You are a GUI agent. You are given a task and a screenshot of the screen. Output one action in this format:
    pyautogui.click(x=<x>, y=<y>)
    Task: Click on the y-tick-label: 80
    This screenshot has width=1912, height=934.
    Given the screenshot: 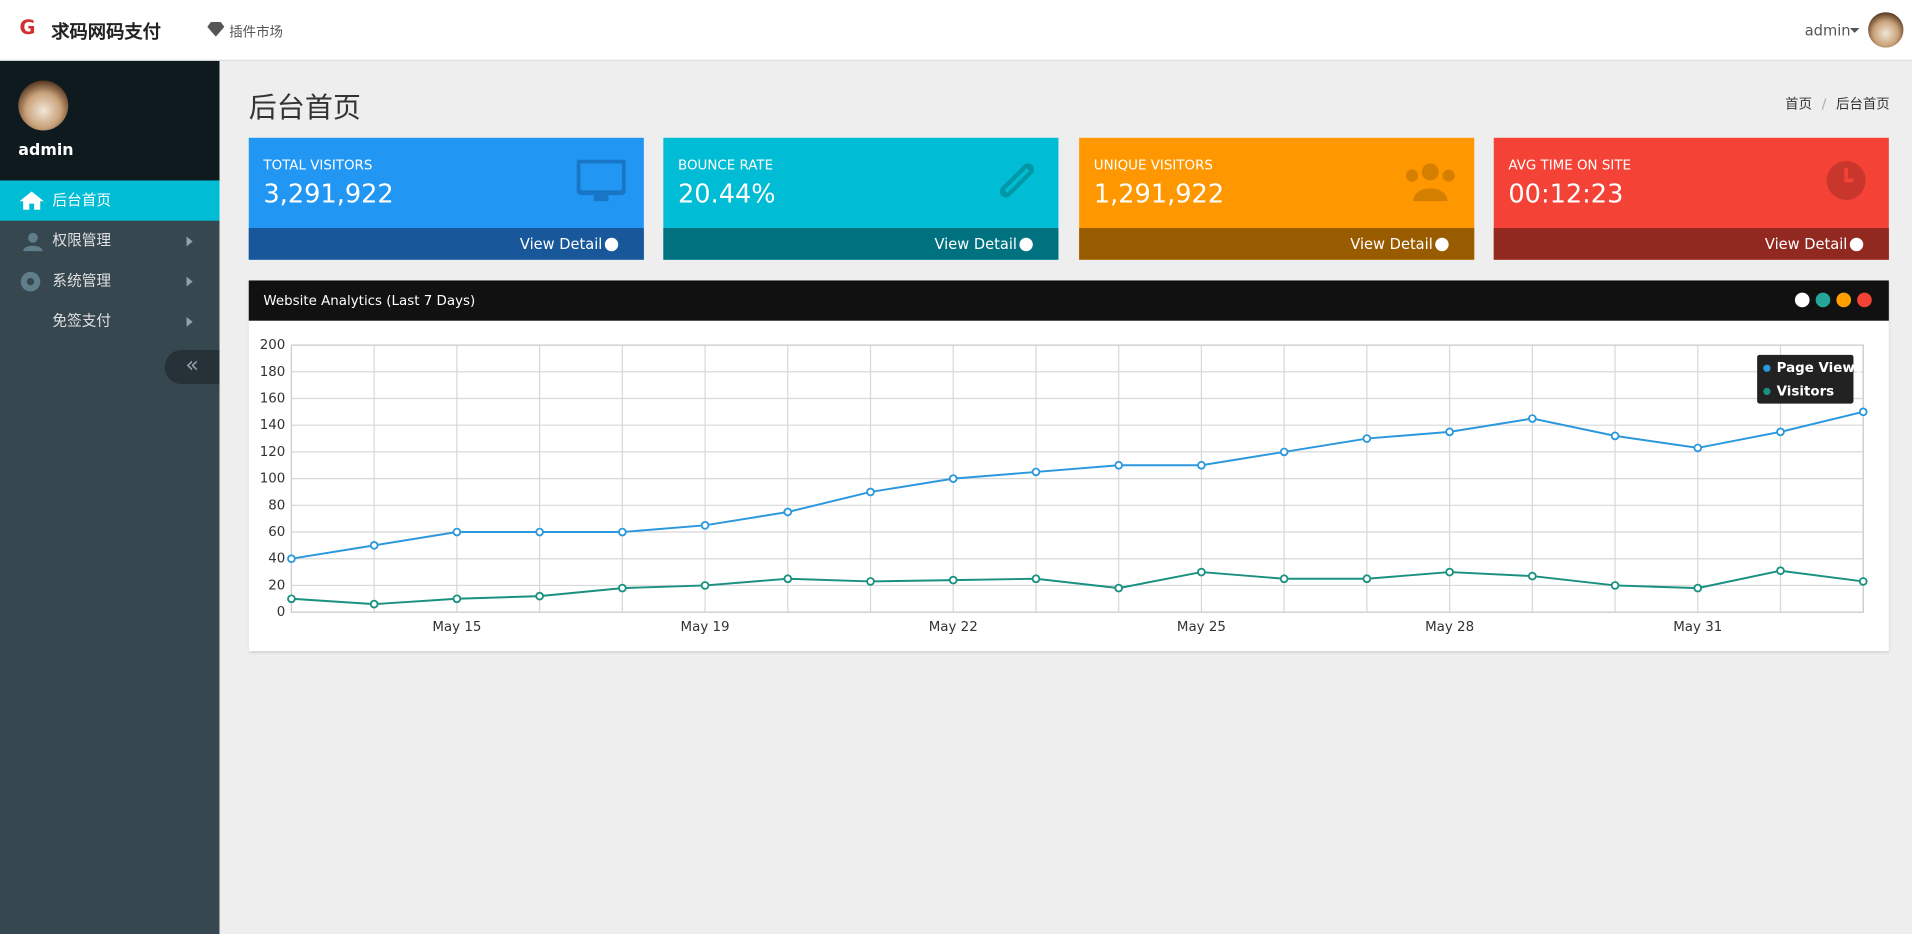 What is the action you would take?
    pyautogui.click(x=276, y=505)
    